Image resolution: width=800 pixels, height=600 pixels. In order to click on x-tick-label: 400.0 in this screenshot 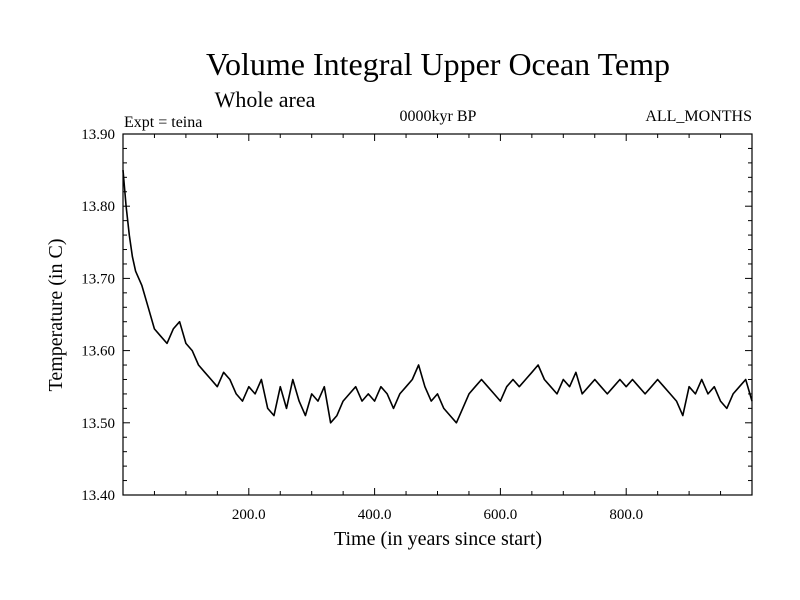, I will do `click(375, 515)`.